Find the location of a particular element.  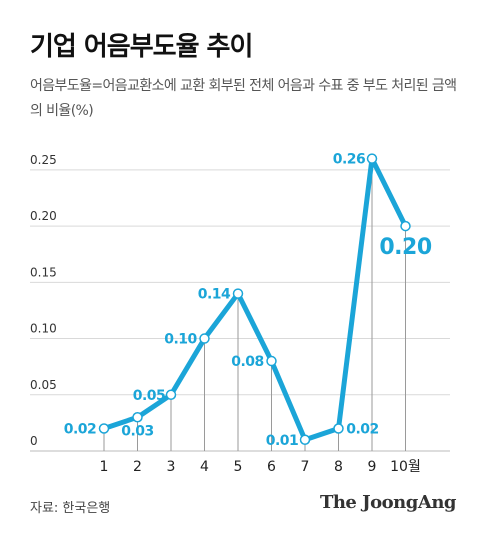

x-tick-label: 5 is located at coordinates (238, 467).